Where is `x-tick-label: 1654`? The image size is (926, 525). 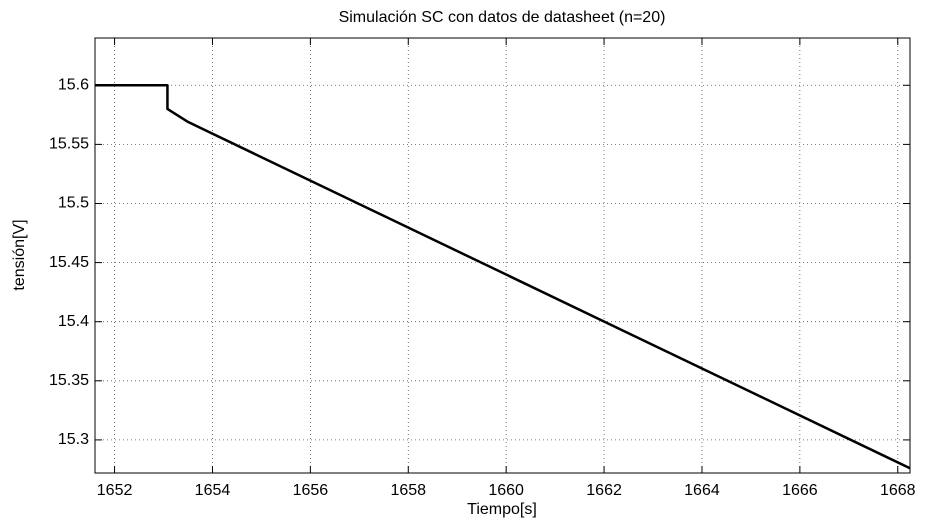
x-tick-label: 1654 is located at coordinates (213, 490).